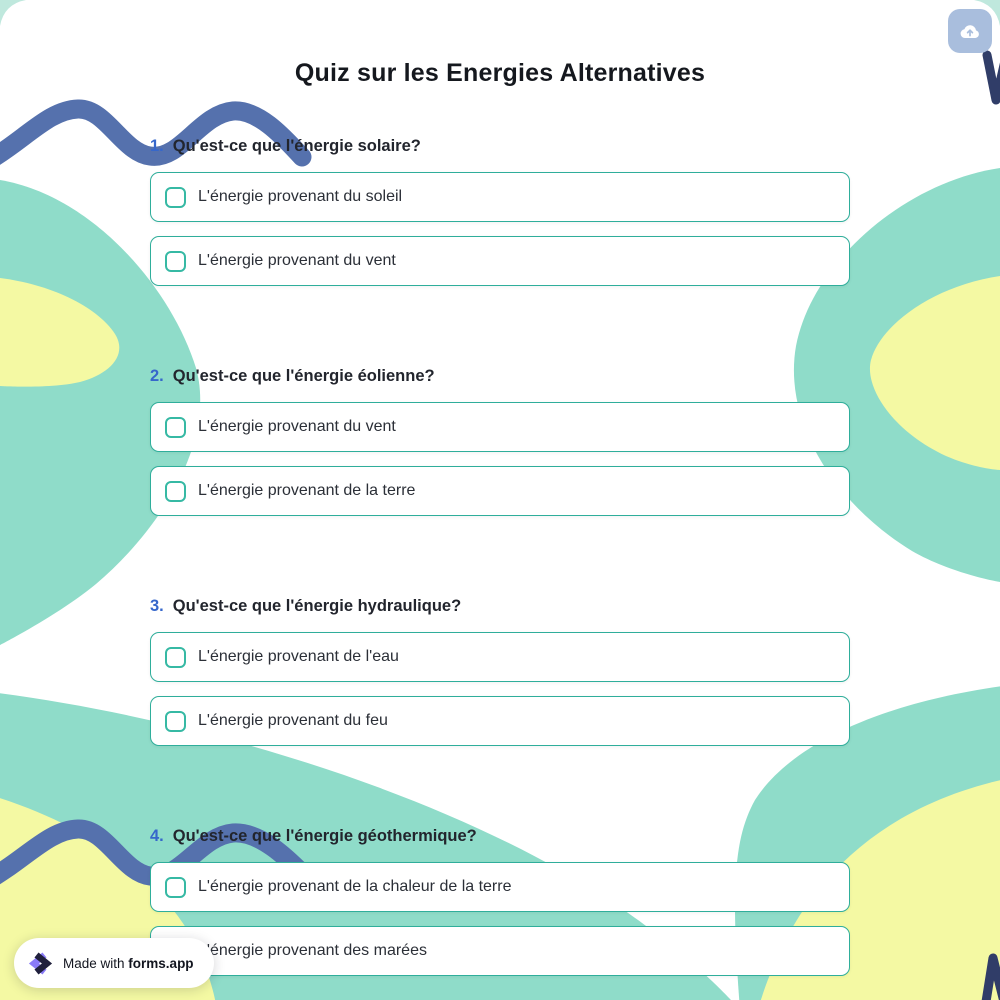 The height and width of the screenshot is (1000, 1000). What do you see at coordinates (307, 490) in the screenshot?
I see `option-label: L'énergie provenant de la terre` at bounding box center [307, 490].